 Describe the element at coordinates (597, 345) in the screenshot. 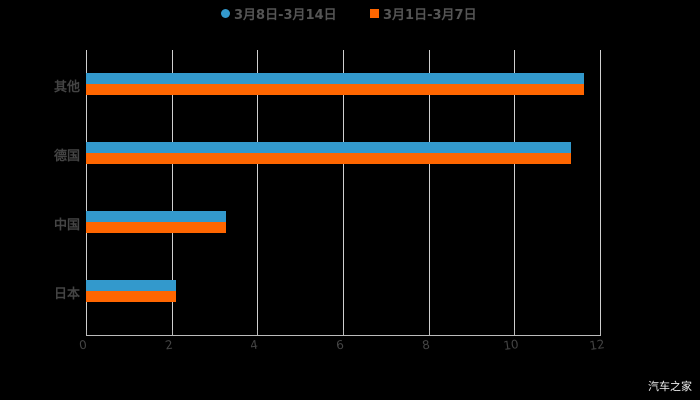

I see `x-tick-label: 12` at that location.